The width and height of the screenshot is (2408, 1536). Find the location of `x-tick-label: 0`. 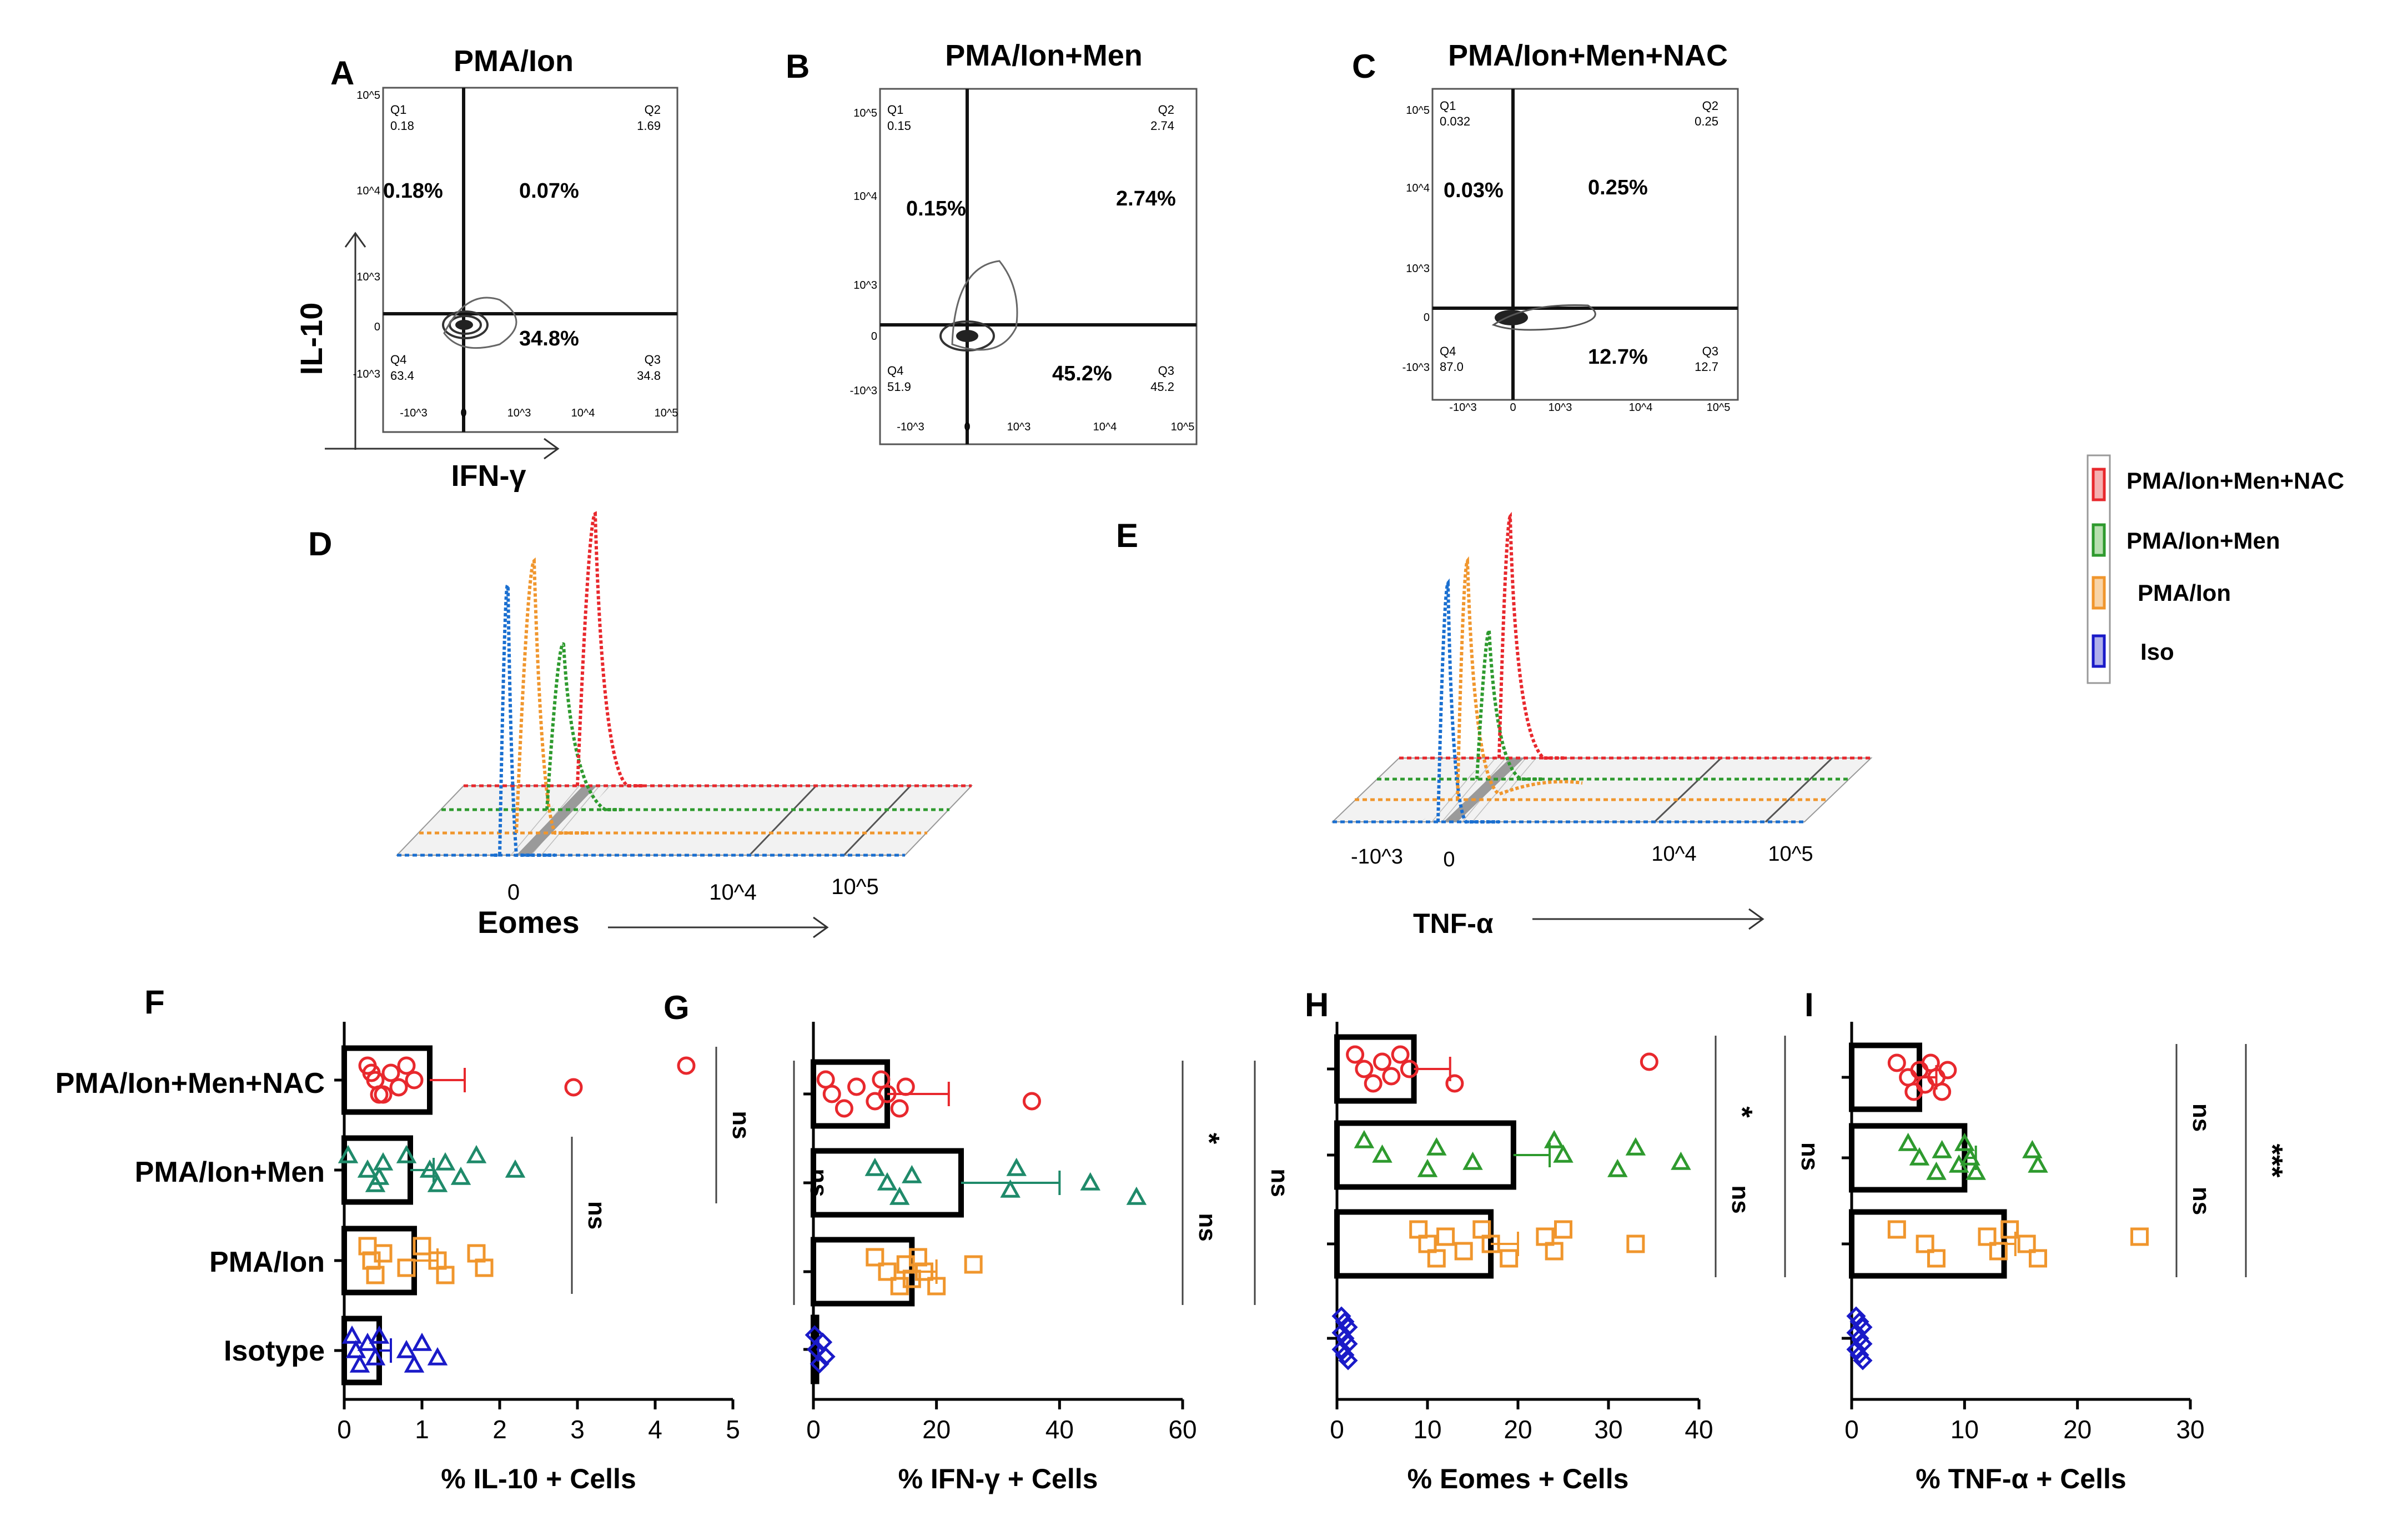

x-tick-label: 0 is located at coordinates (344, 1429).